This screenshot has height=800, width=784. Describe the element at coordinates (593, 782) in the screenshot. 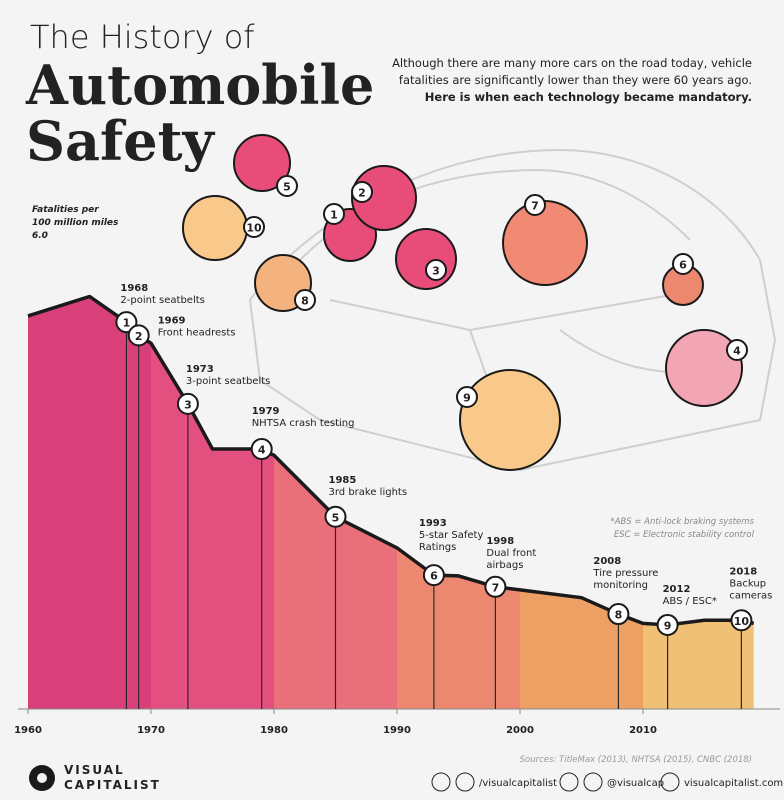

I see `instagram-icon` at that location.